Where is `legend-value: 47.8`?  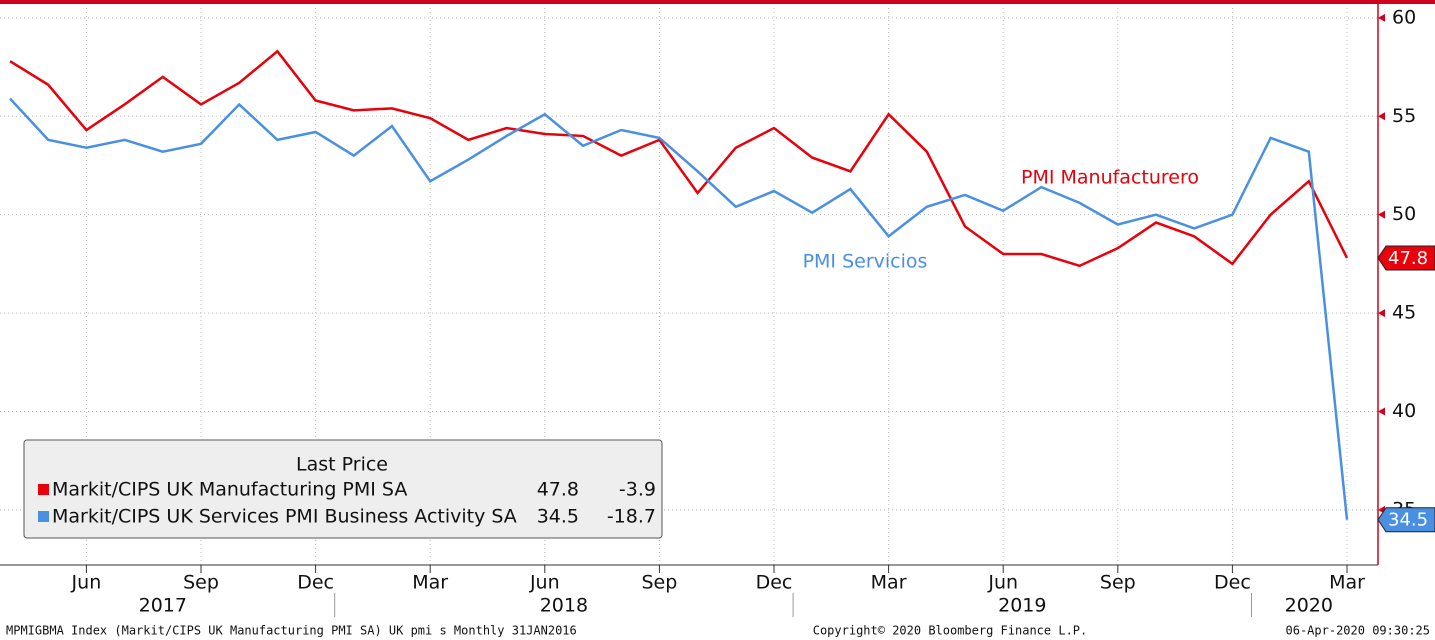 legend-value: 47.8 is located at coordinates (558, 490).